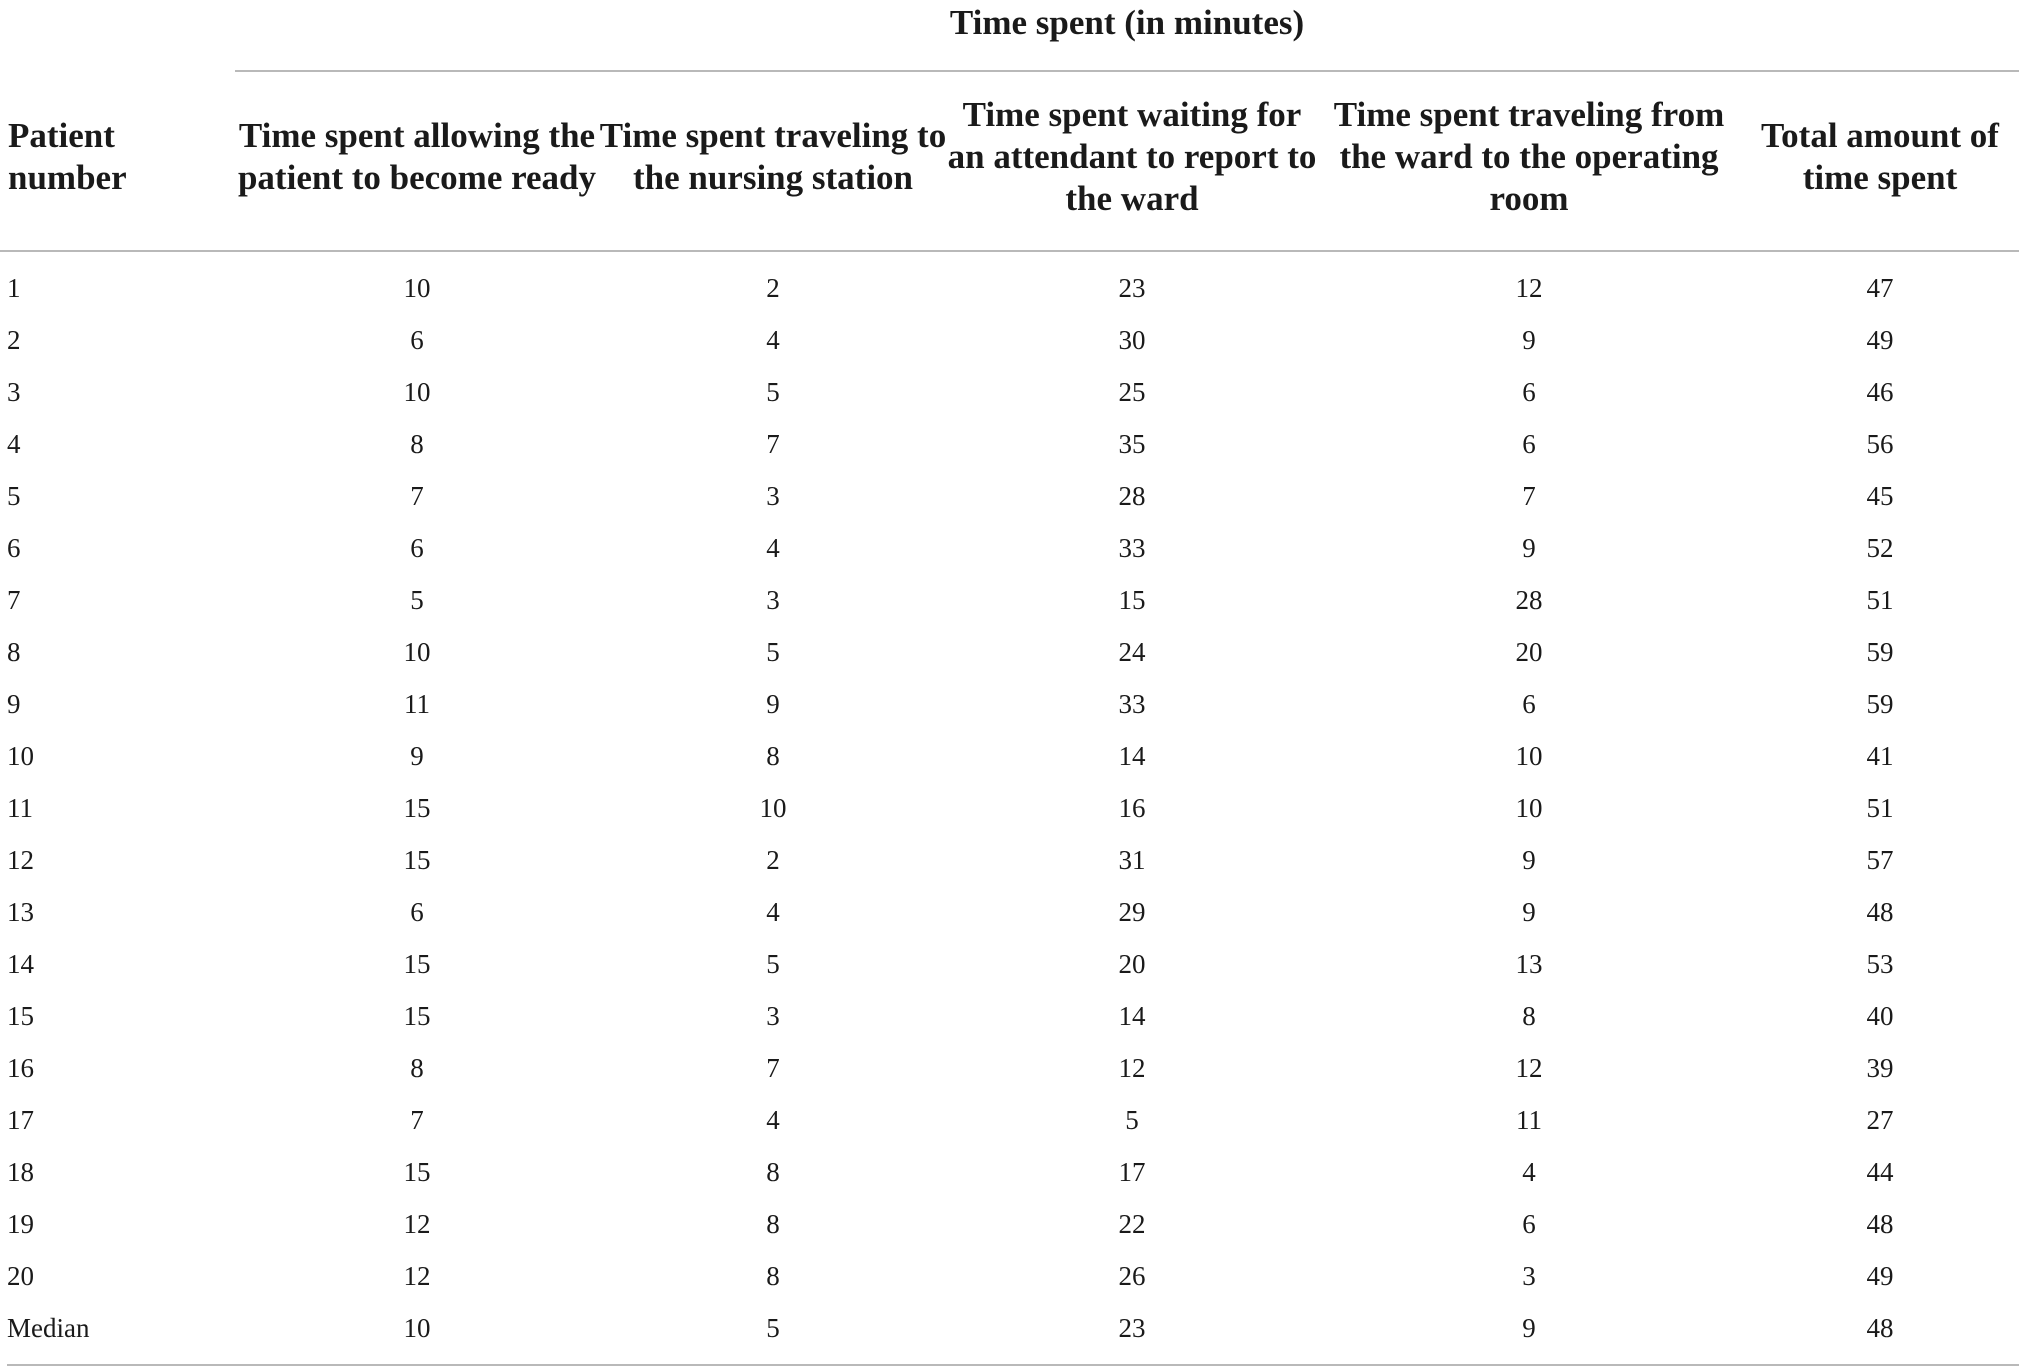 This screenshot has height=1369, width=2019. Describe the element at coordinates (20, 1275) in the screenshot. I see `cell-patient-number: 20` at that location.